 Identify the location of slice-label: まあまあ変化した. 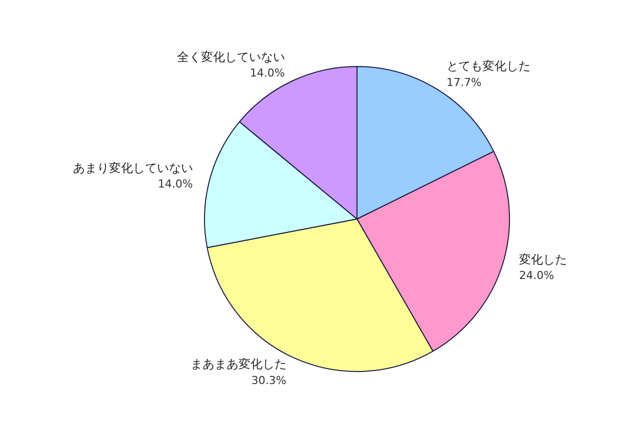
(238, 364).